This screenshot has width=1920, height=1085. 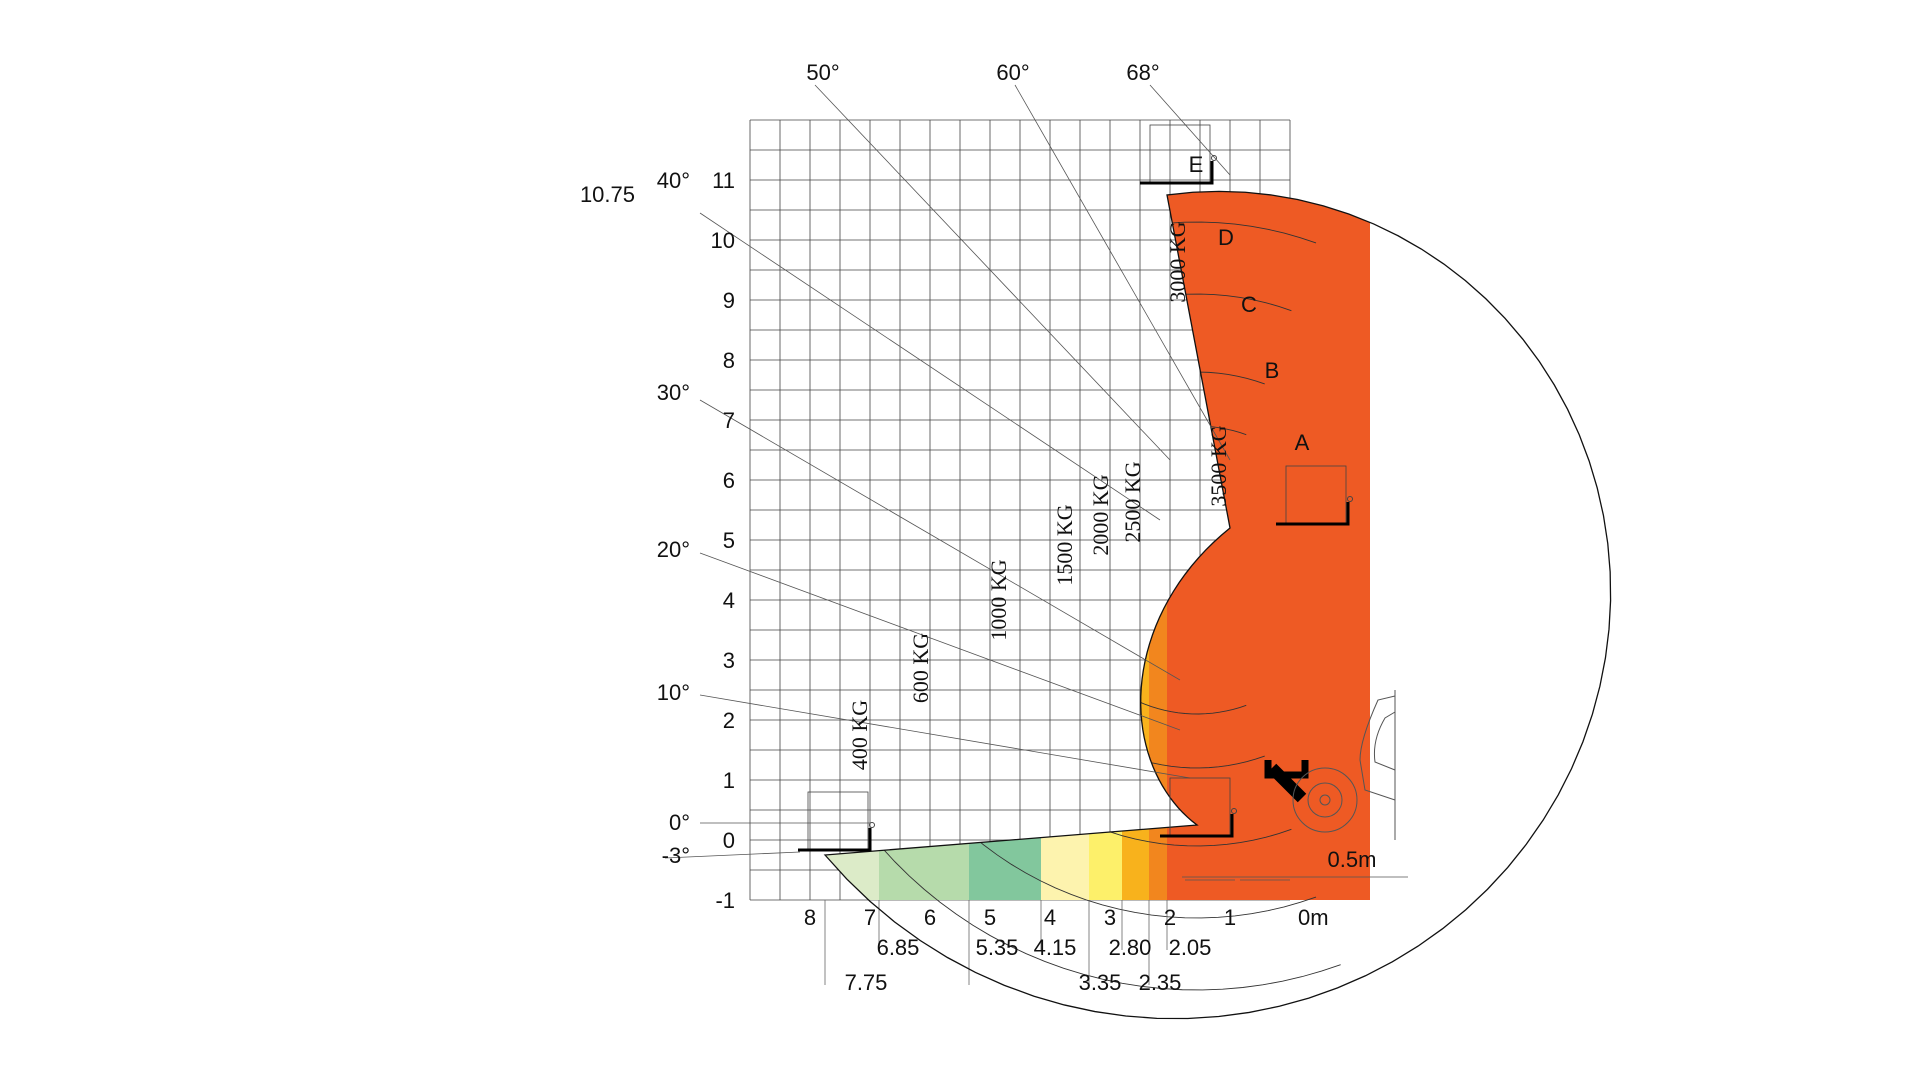 I want to click on cab-outline, so click(x=1377, y=748).